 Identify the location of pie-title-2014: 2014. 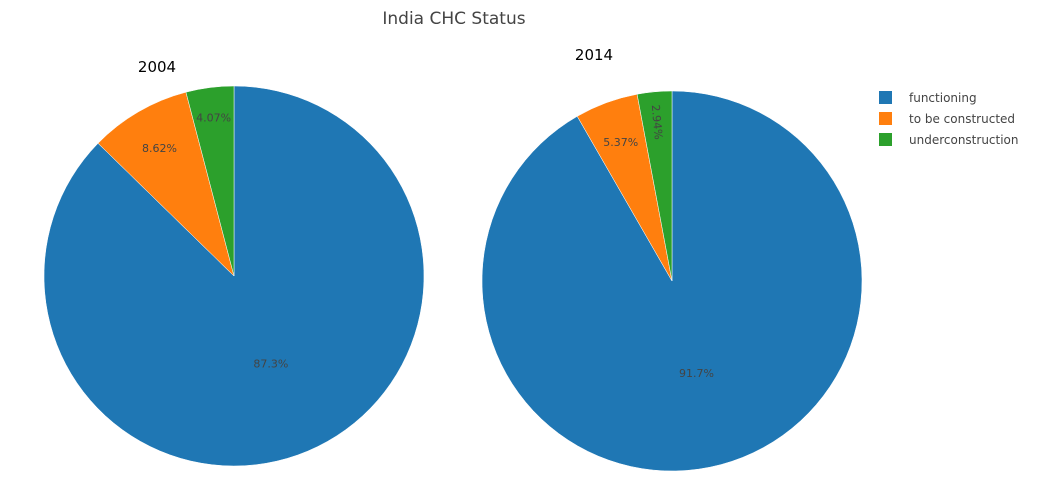
(594, 55).